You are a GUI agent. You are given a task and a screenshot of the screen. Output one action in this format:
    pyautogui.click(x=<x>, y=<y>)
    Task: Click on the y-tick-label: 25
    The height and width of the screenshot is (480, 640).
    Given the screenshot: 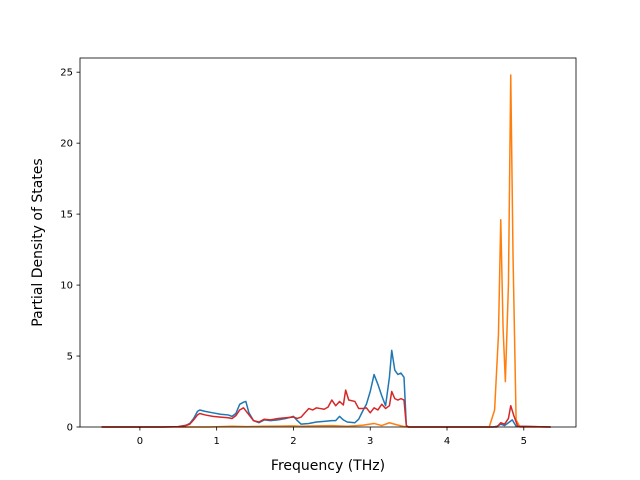 What is the action you would take?
    pyautogui.click(x=66, y=73)
    